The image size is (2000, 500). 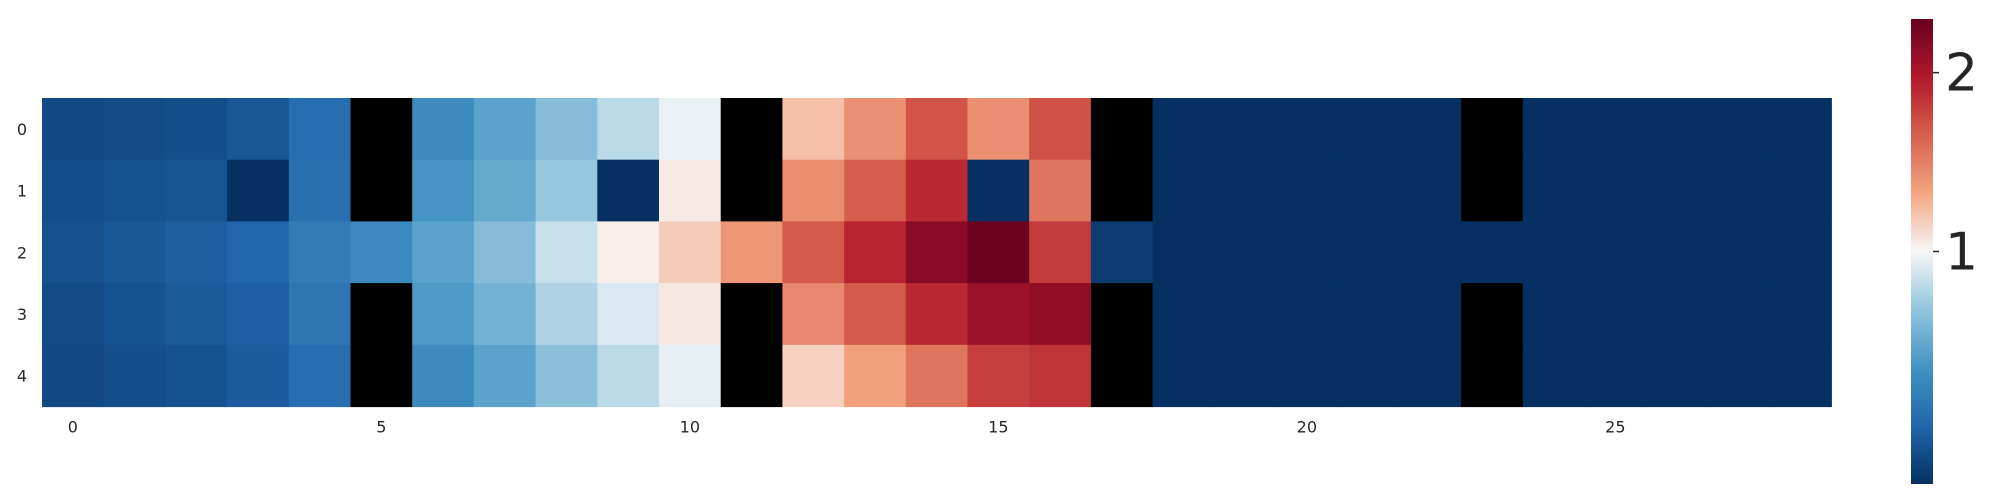 I want to click on y-tick-label: 1, so click(x=22, y=191).